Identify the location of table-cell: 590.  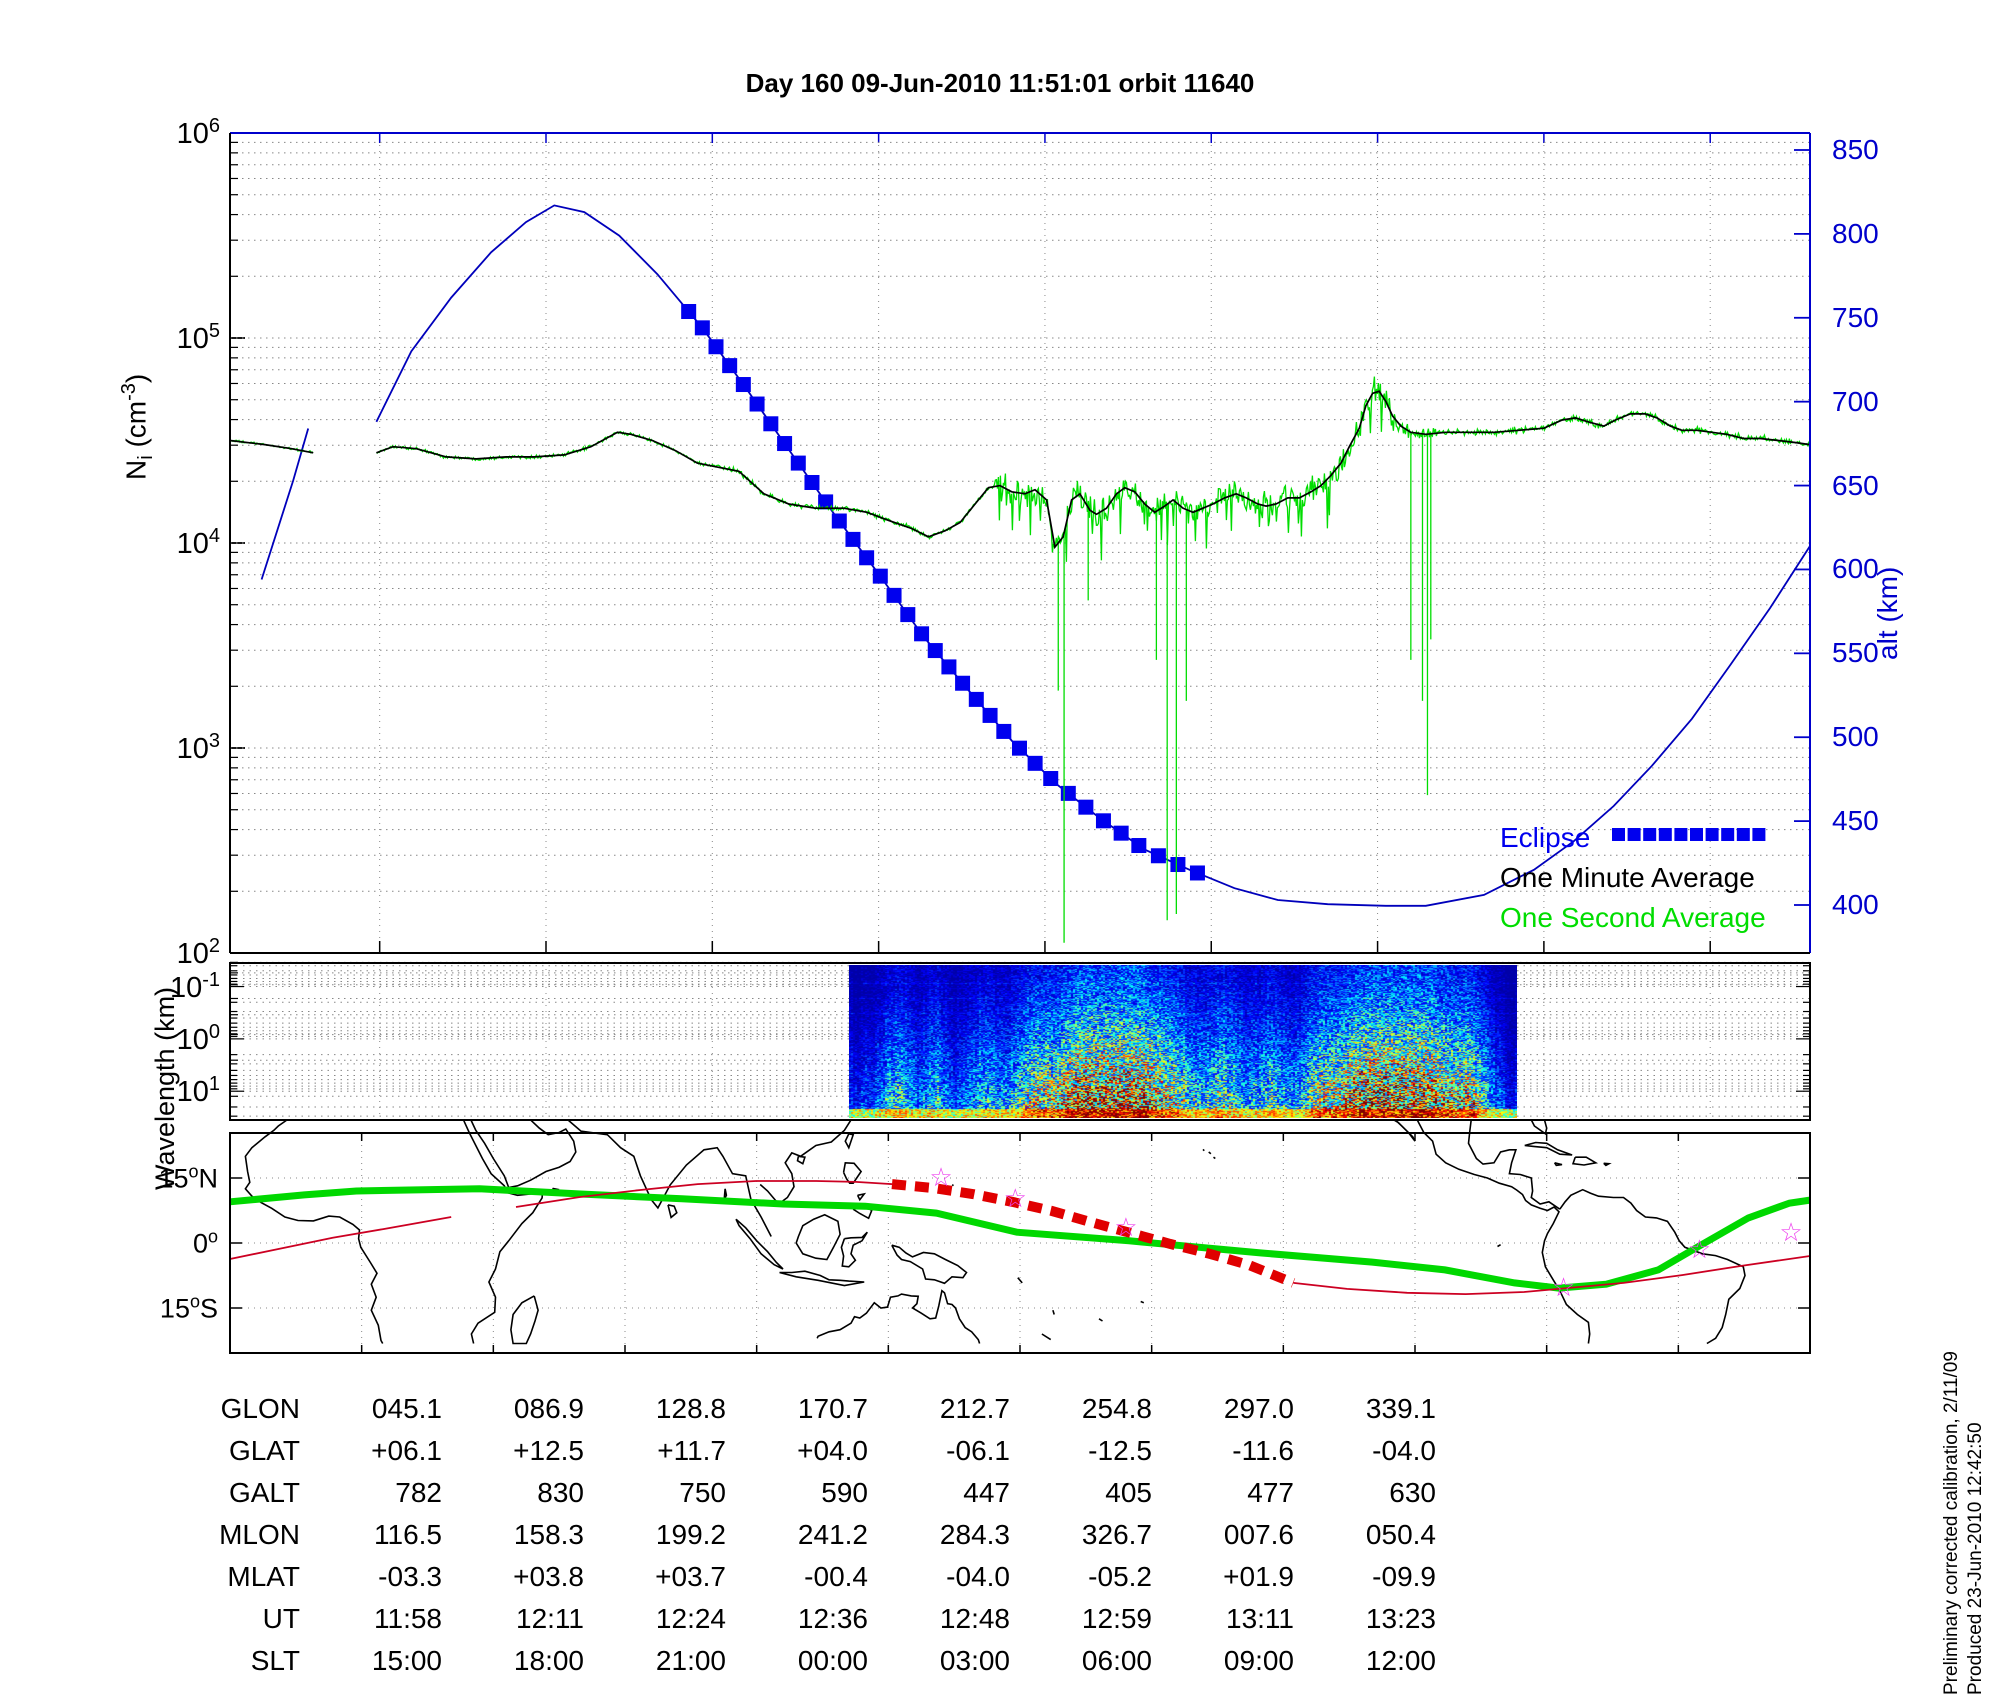
(844, 1492).